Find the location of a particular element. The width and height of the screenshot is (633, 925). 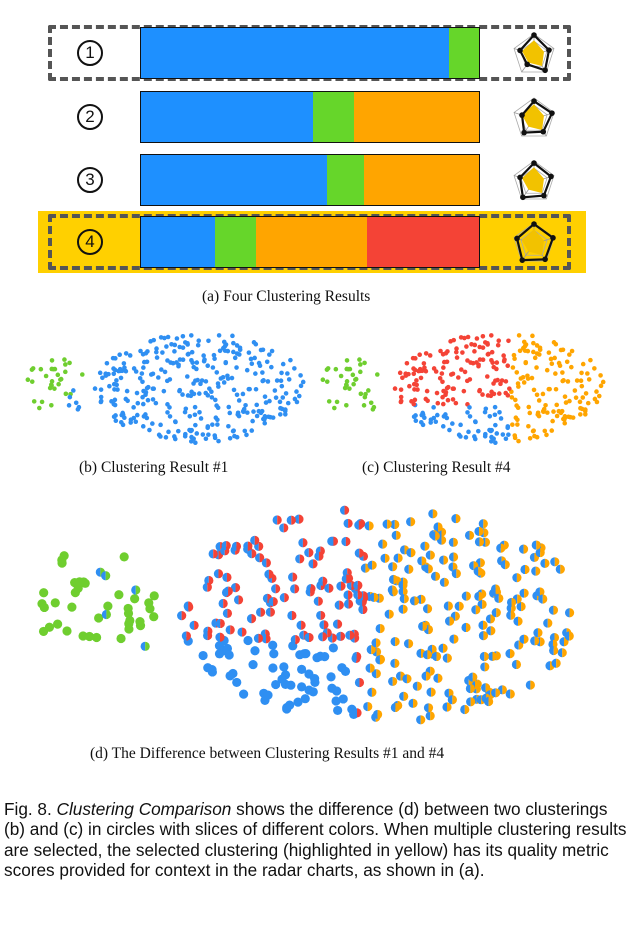

row-number-badge: 3 is located at coordinates (90, 180).